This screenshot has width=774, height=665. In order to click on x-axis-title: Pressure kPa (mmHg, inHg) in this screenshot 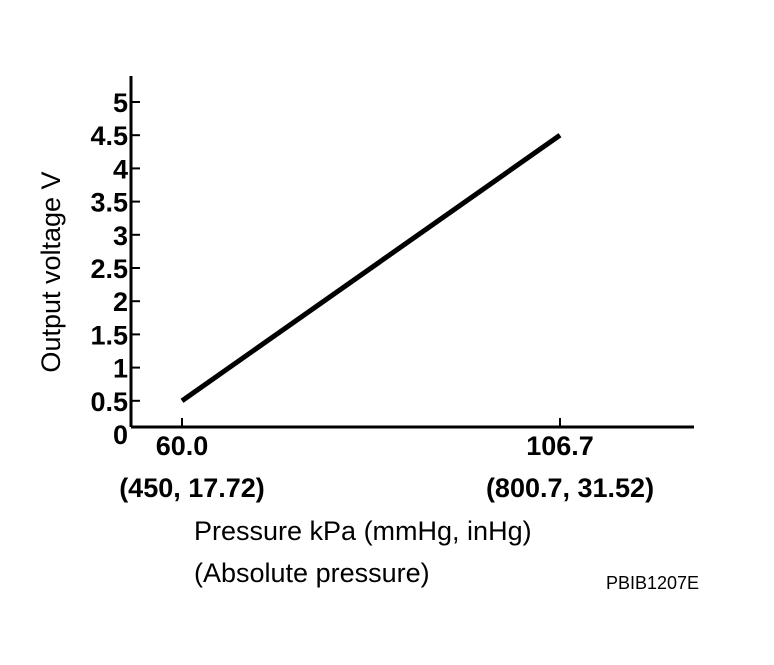, I will do `click(363, 531)`.